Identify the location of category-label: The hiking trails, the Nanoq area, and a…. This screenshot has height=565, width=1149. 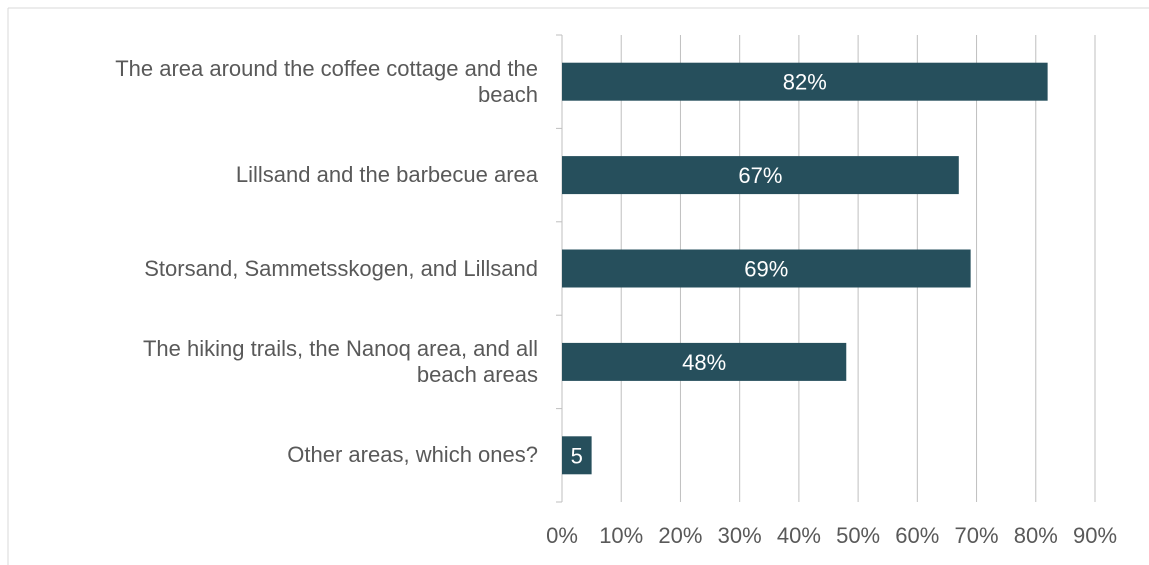
(274, 362).